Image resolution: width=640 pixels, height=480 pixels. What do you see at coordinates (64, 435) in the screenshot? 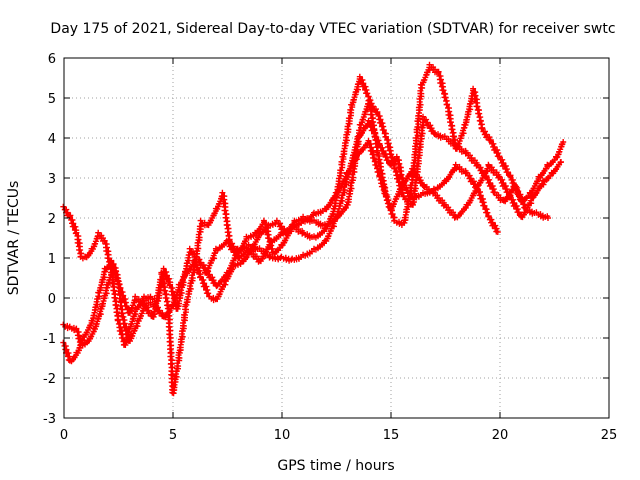
I see `x-tick-label: 0` at bounding box center [64, 435].